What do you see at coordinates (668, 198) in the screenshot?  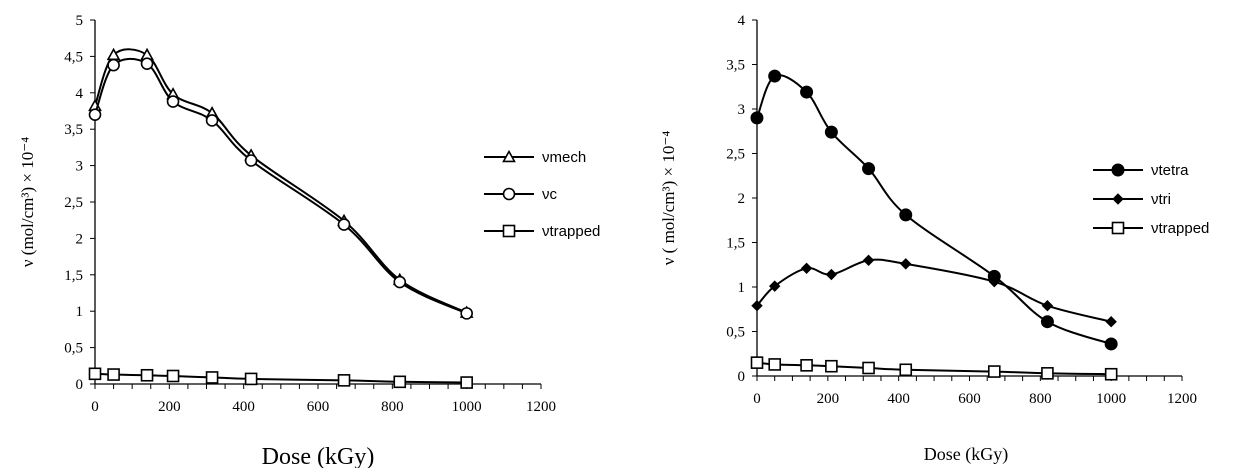 I see `chart-right-y-axis-label: ν ( mol/cm³) × 10⁻⁴` at bounding box center [668, 198].